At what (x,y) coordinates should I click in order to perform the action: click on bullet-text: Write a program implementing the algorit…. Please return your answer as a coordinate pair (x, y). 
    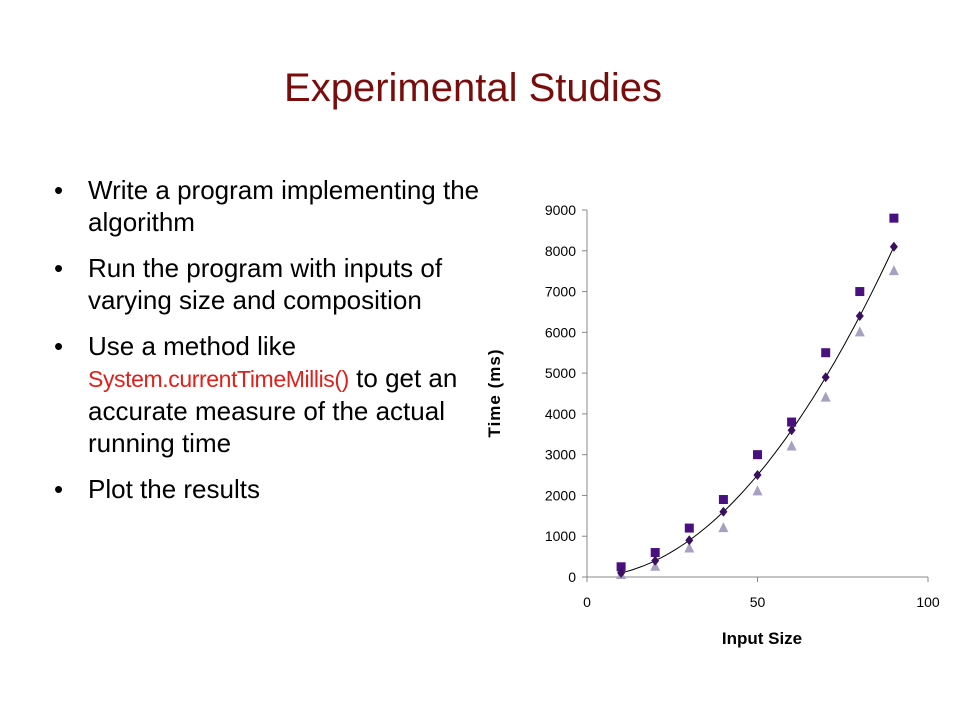
    Looking at the image, I should click on (284, 206).